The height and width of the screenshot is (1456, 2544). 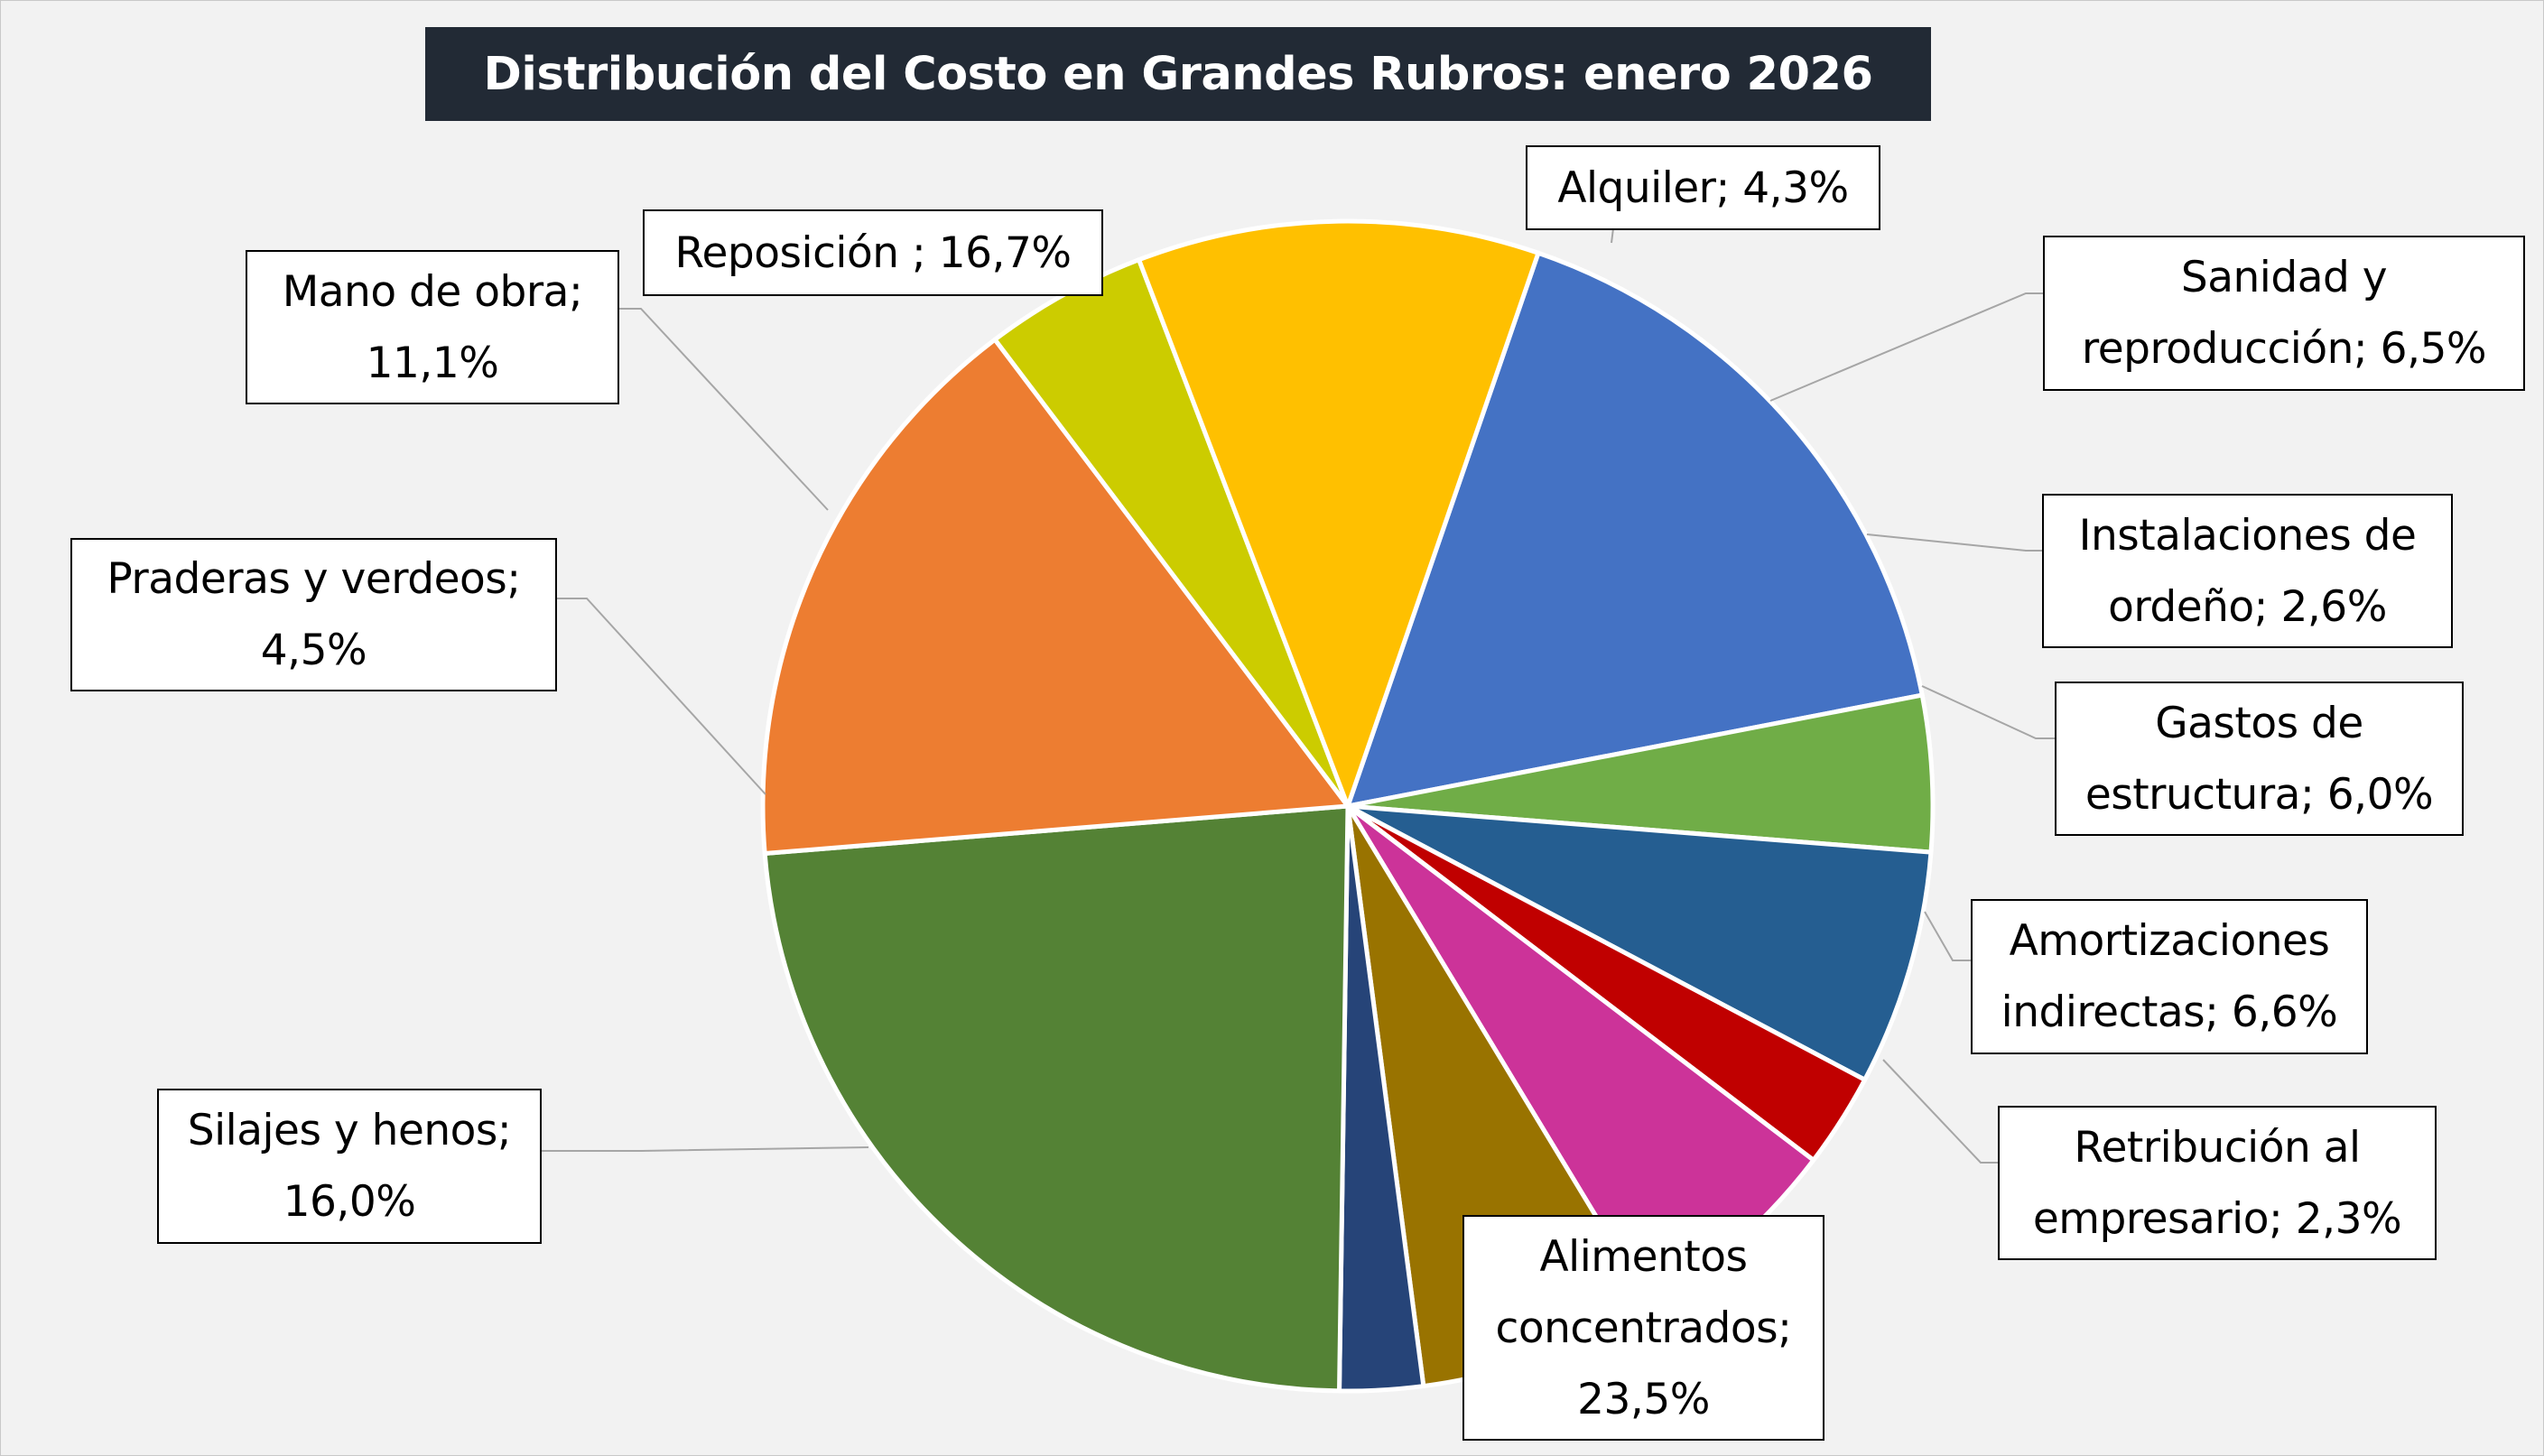 I want to click on pie-slice-alimentos-concentrados, so click(x=1056, y=1098).